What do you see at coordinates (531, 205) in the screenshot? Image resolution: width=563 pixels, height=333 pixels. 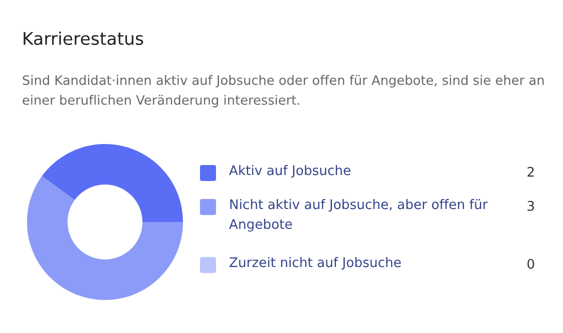 I see `data-label: 3` at bounding box center [531, 205].